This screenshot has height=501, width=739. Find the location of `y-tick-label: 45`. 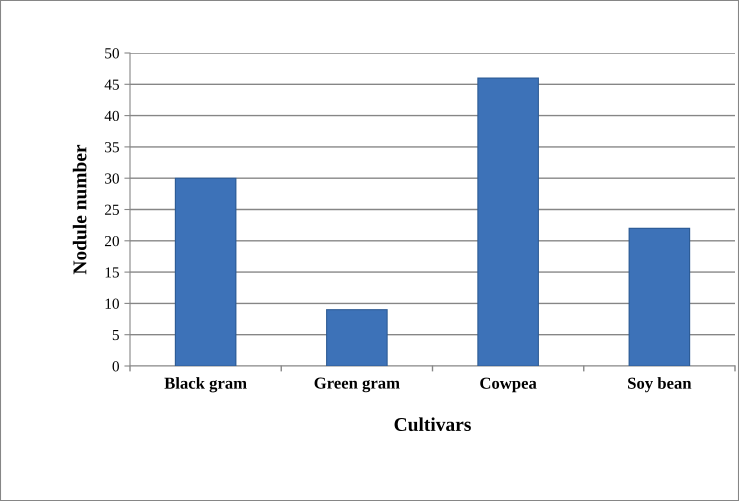

y-tick-label: 45 is located at coordinates (111, 85).